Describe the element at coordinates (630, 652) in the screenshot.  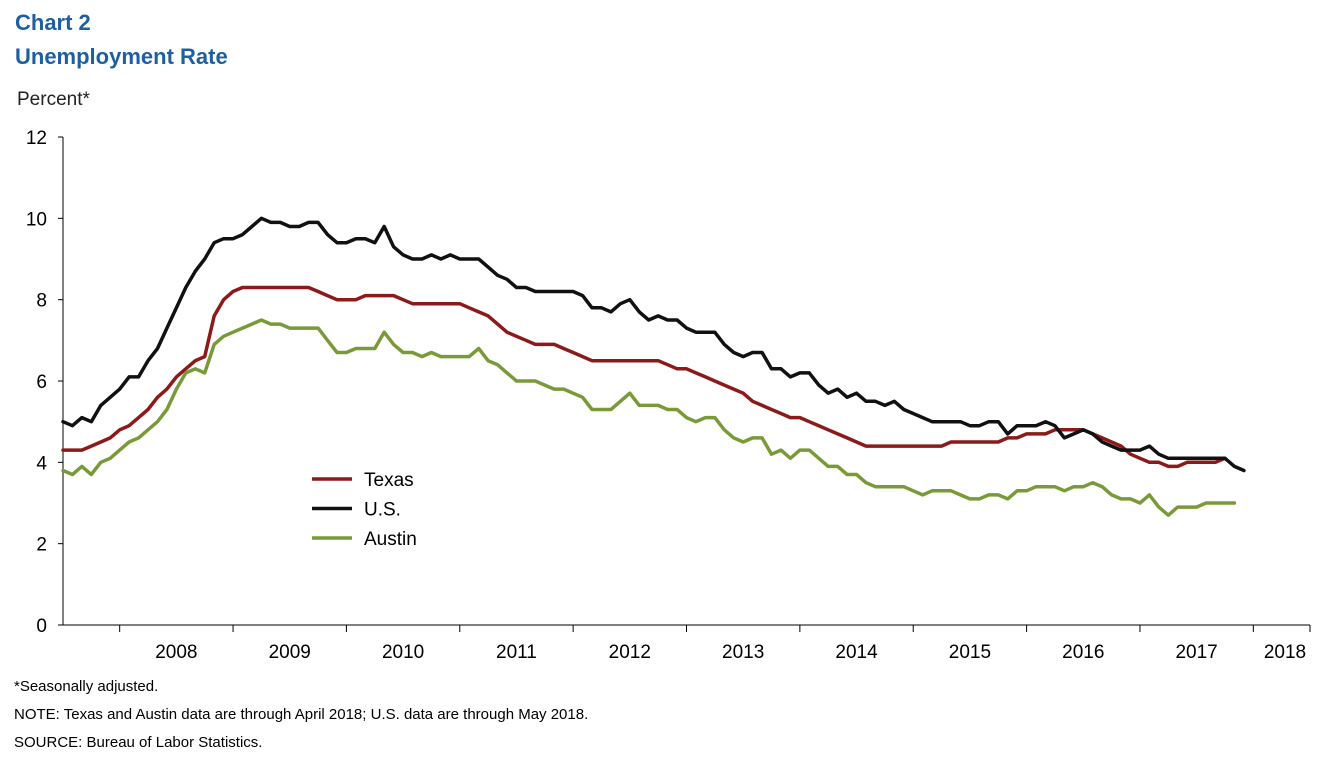
I see `x-tick-label: 2012` at that location.